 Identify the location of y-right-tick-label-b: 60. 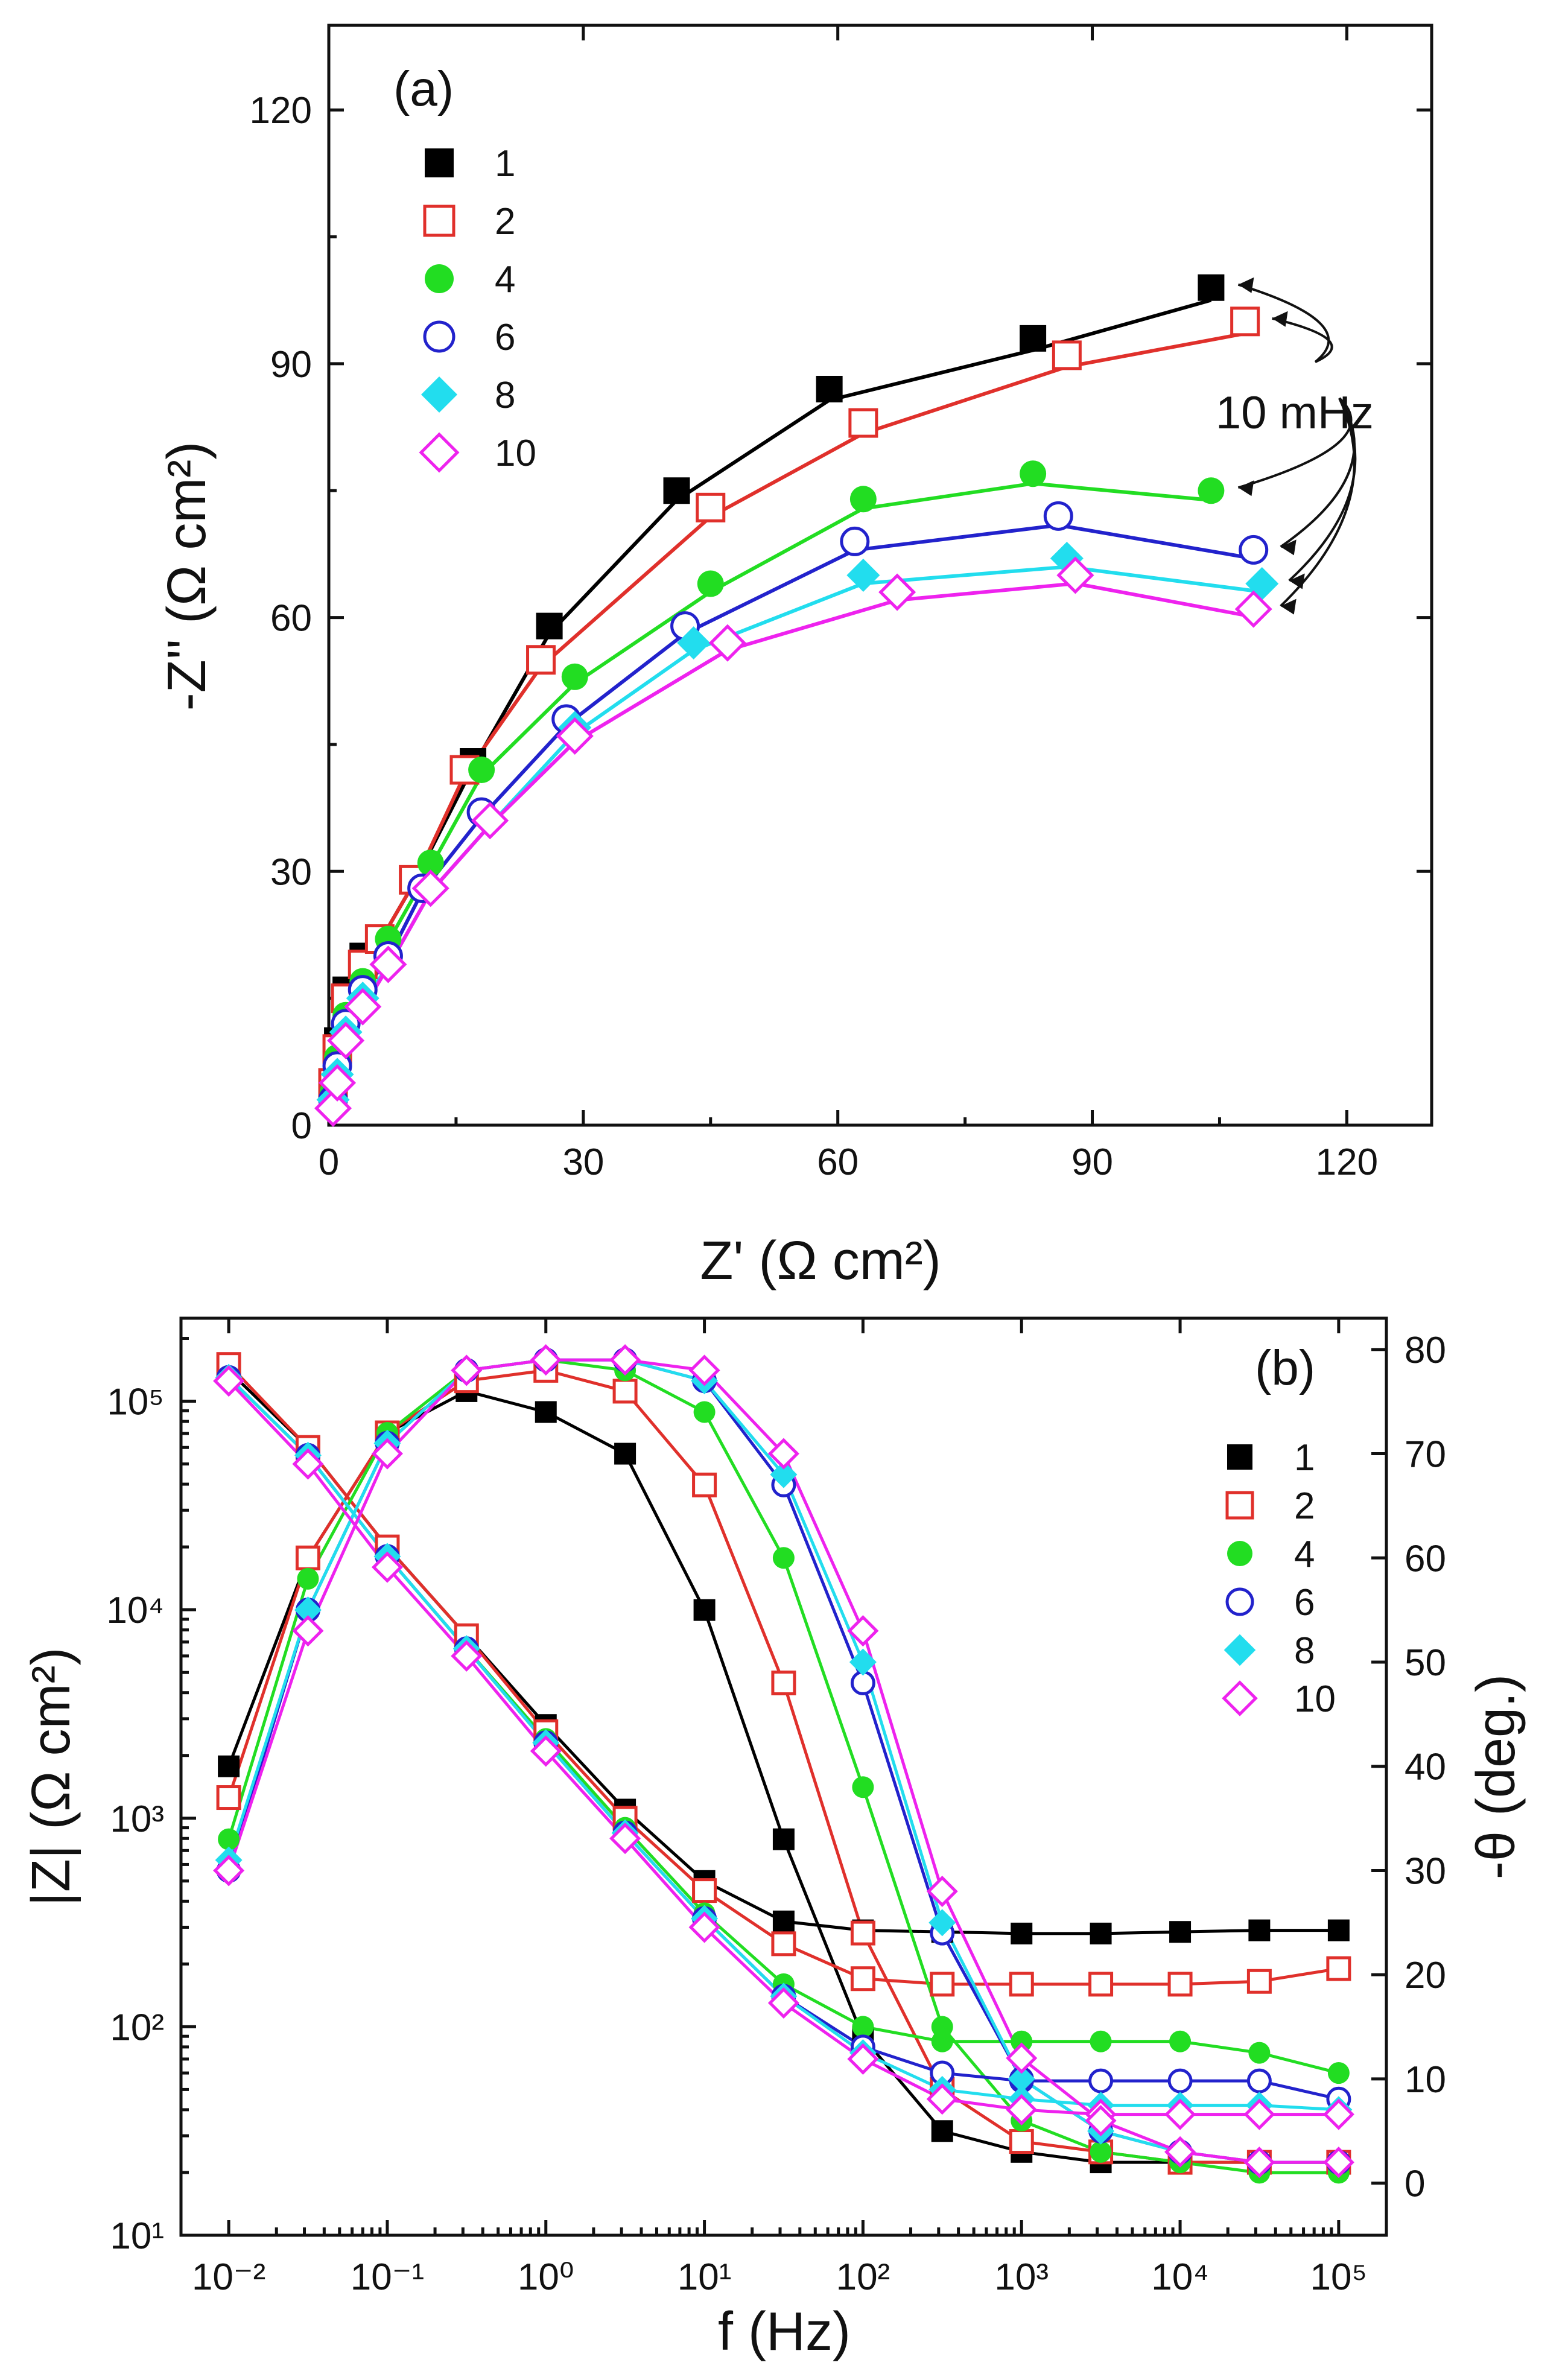
(1425, 1558).